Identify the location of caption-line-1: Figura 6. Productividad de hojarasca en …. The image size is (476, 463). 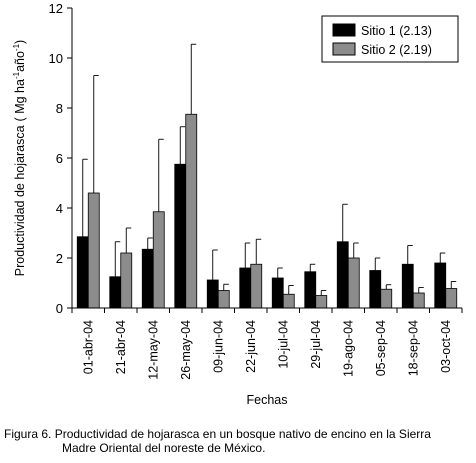
(217, 434).